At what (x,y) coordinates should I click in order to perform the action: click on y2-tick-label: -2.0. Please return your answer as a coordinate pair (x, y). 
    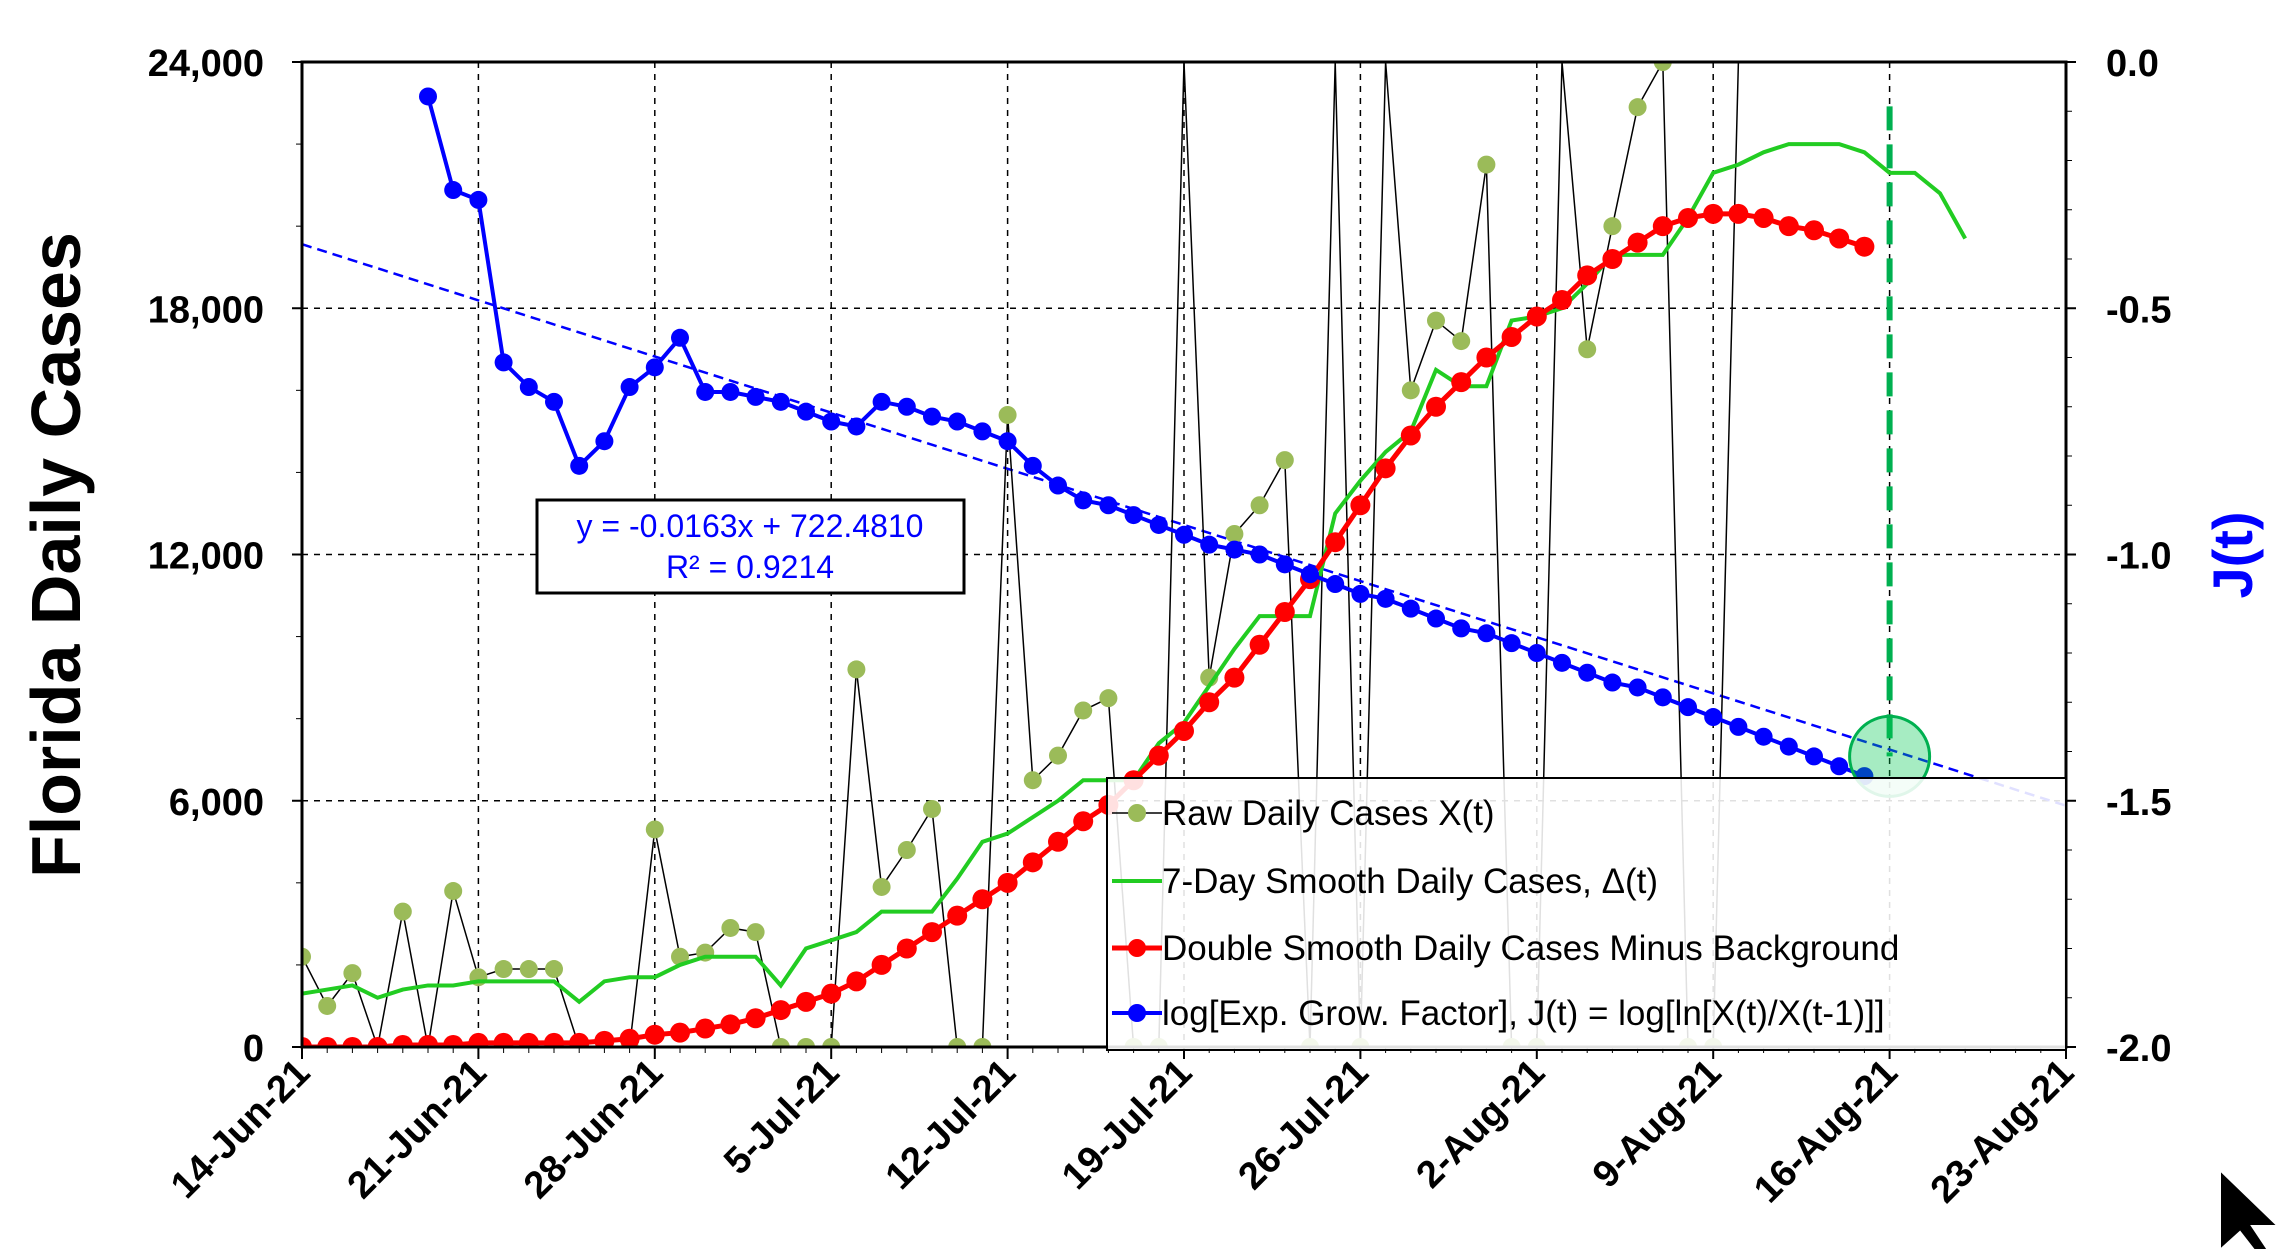
    Looking at the image, I should click on (2138, 1049).